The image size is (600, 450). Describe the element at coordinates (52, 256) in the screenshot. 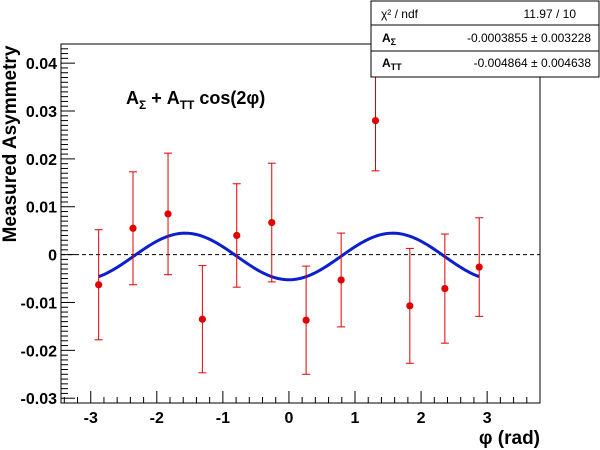

I see `y-tick-label: 0` at that location.